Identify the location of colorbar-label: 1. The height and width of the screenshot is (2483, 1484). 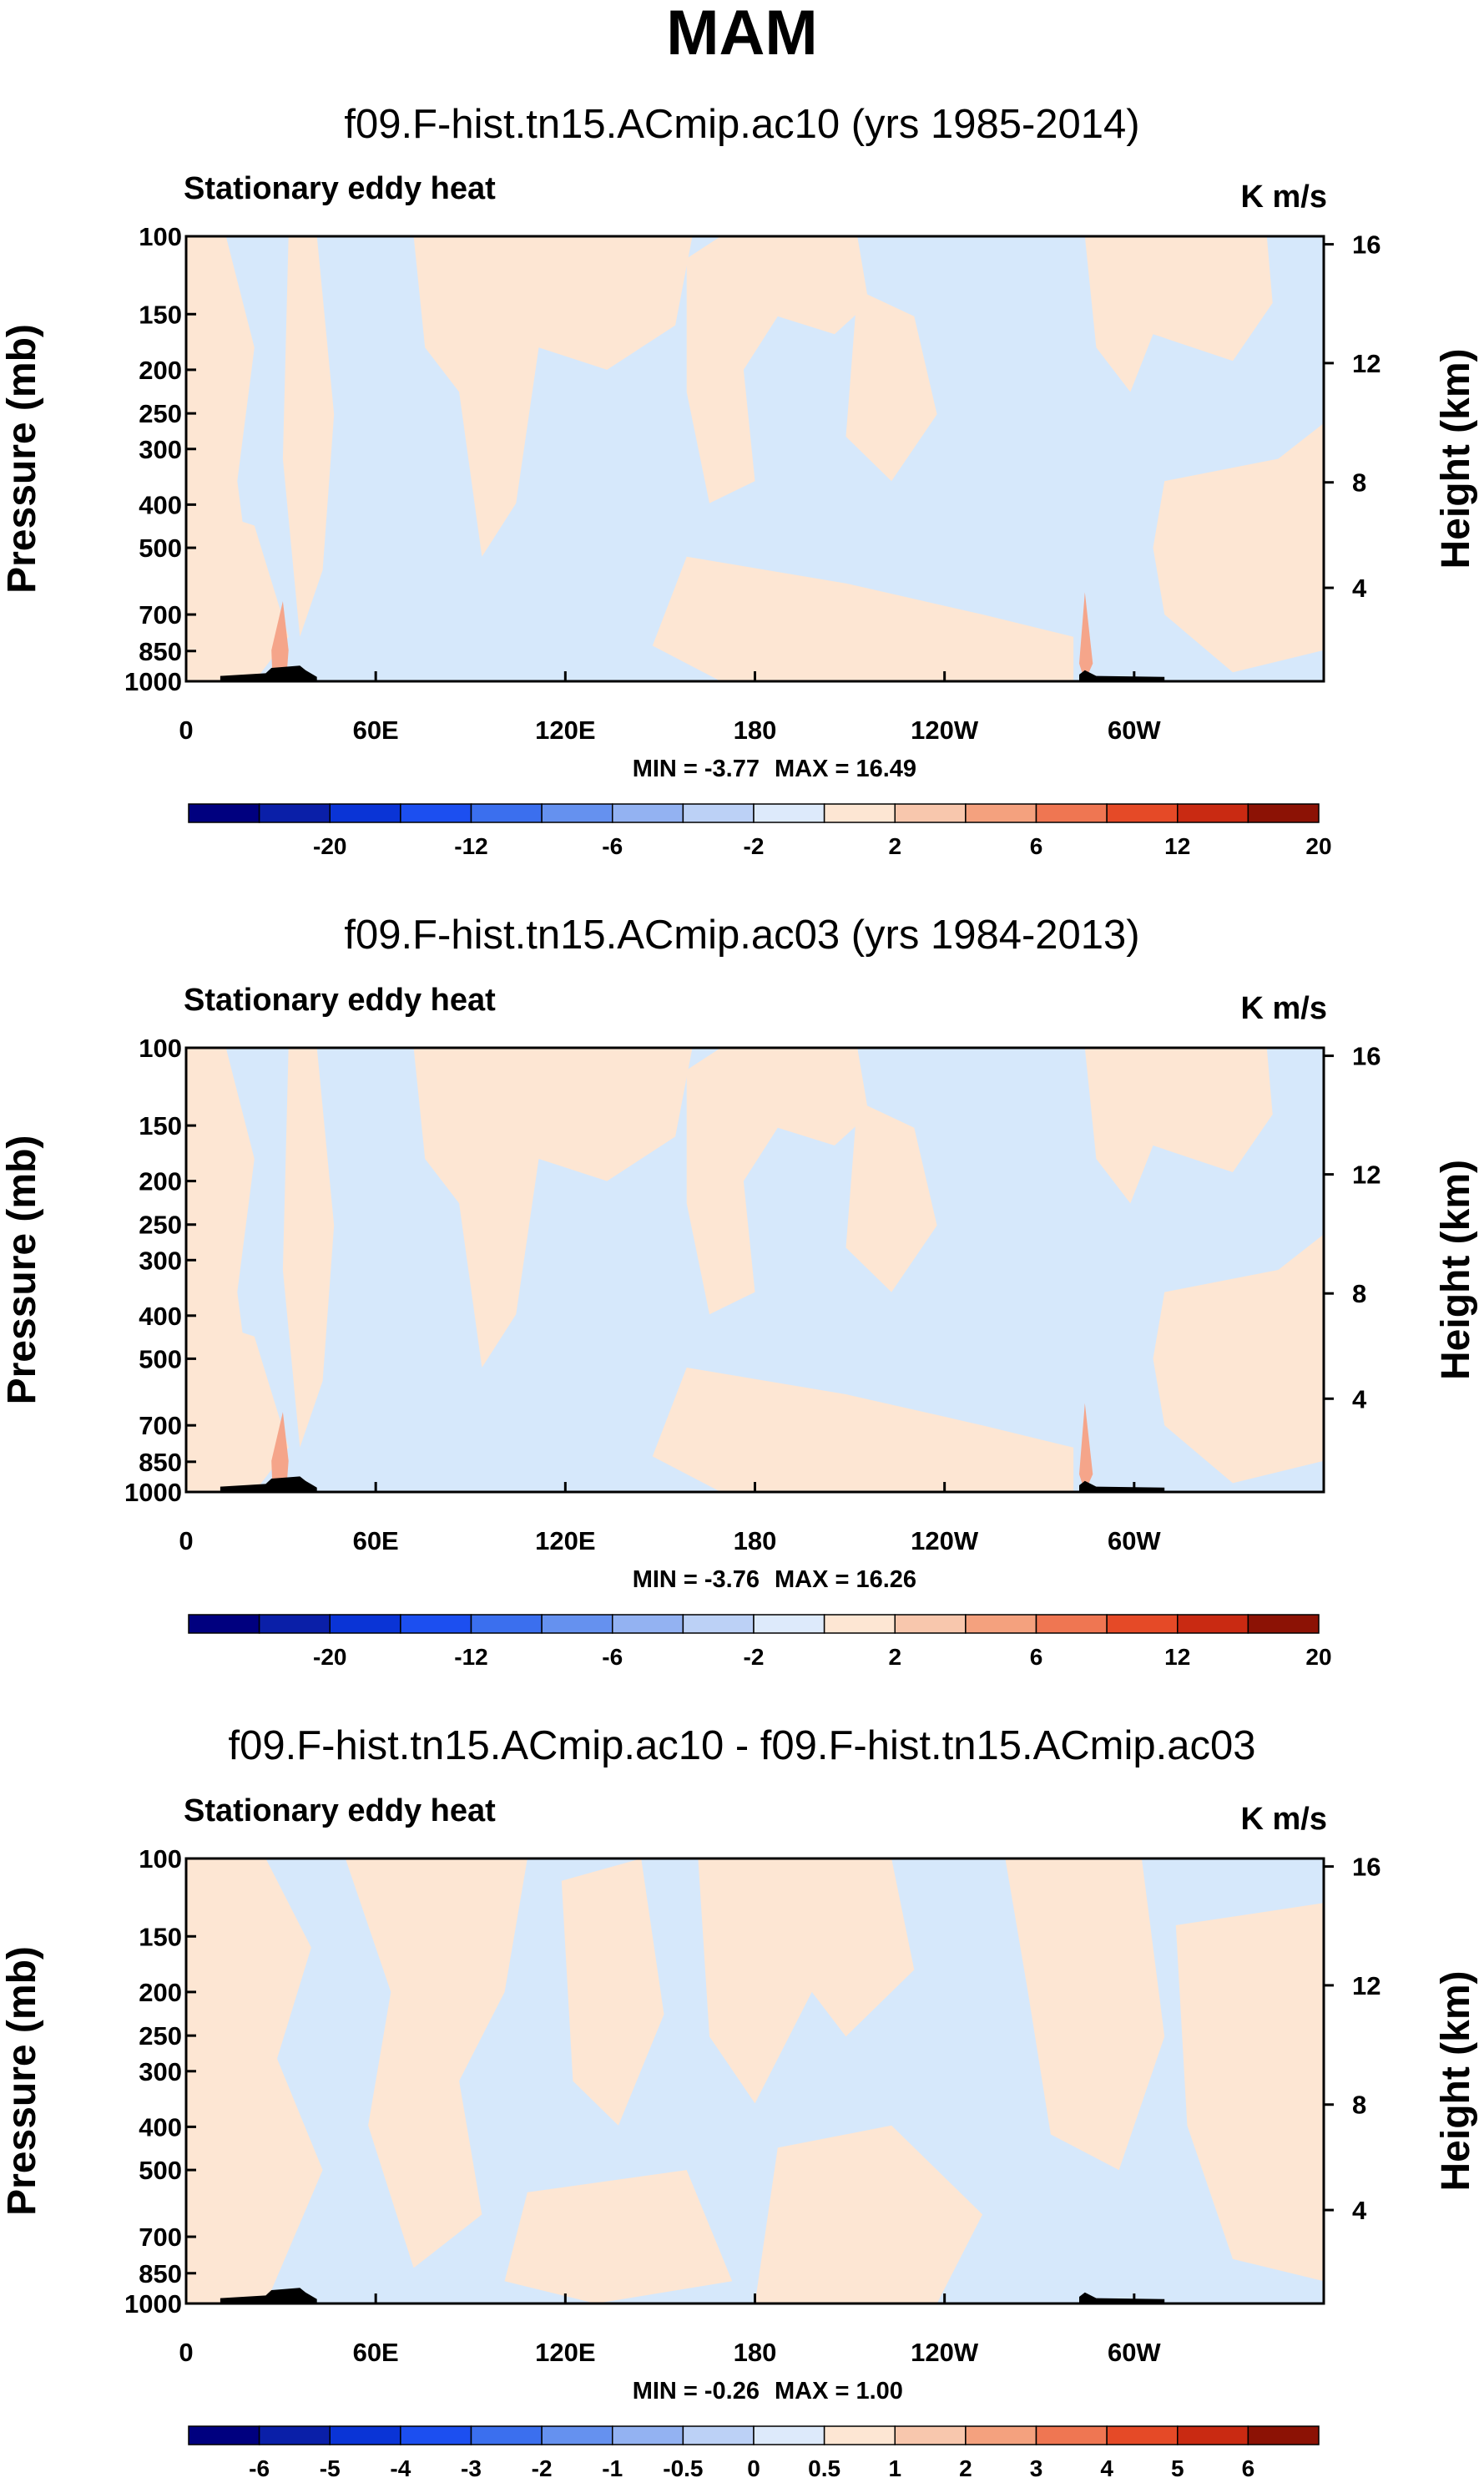
(894, 2468).